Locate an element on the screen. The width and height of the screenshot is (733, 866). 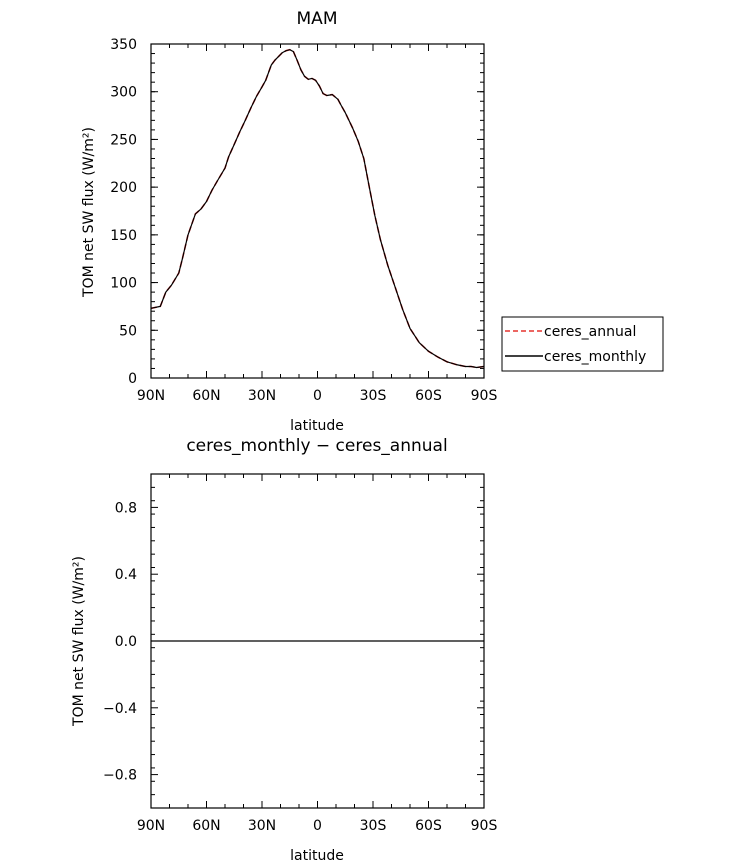
top-y-tick-label: 50 is located at coordinates (128, 331).